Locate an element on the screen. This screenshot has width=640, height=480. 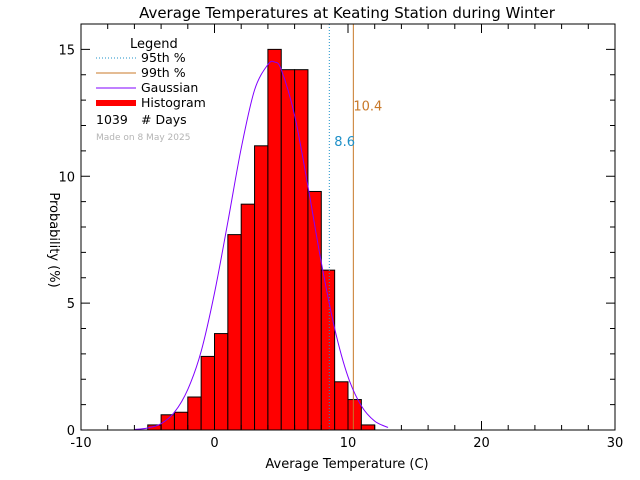
x-tick-label: 20 is located at coordinates (481, 443).